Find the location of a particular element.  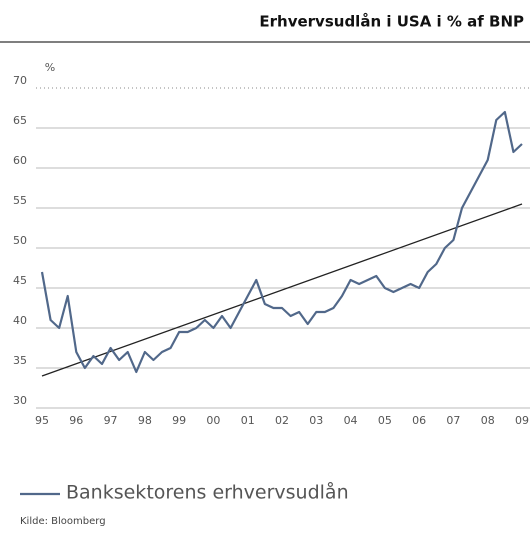

y-tick-label: 50 is located at coordinates (20, 240).